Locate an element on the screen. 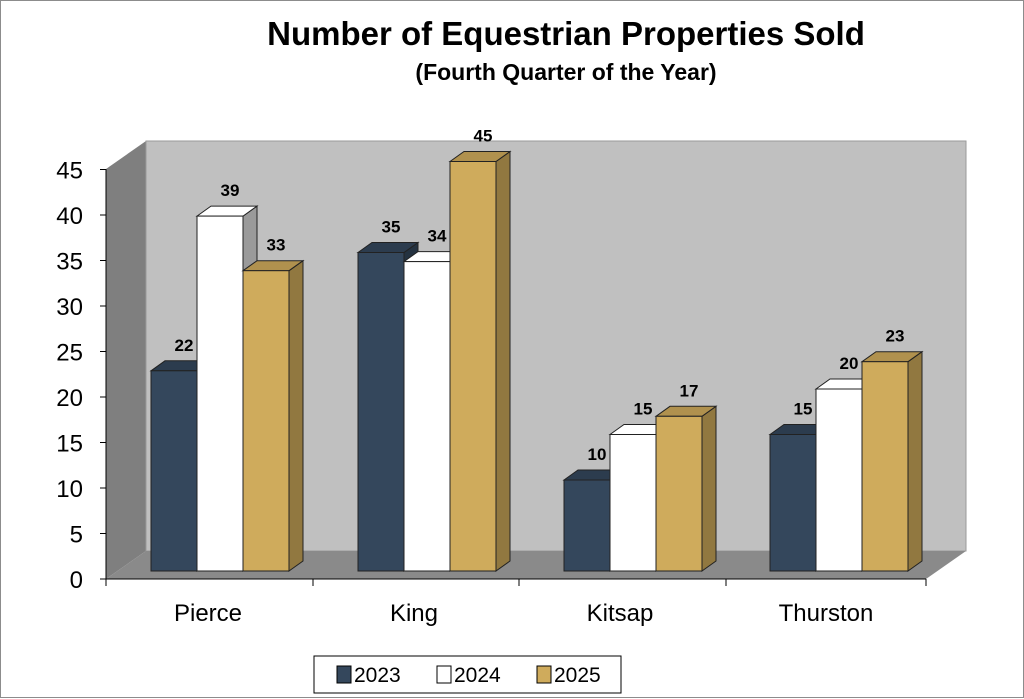 Image resolution: width=1024 pixels, height=699 pixels. category-label: Kitsap is located at coordinates (620, 613).